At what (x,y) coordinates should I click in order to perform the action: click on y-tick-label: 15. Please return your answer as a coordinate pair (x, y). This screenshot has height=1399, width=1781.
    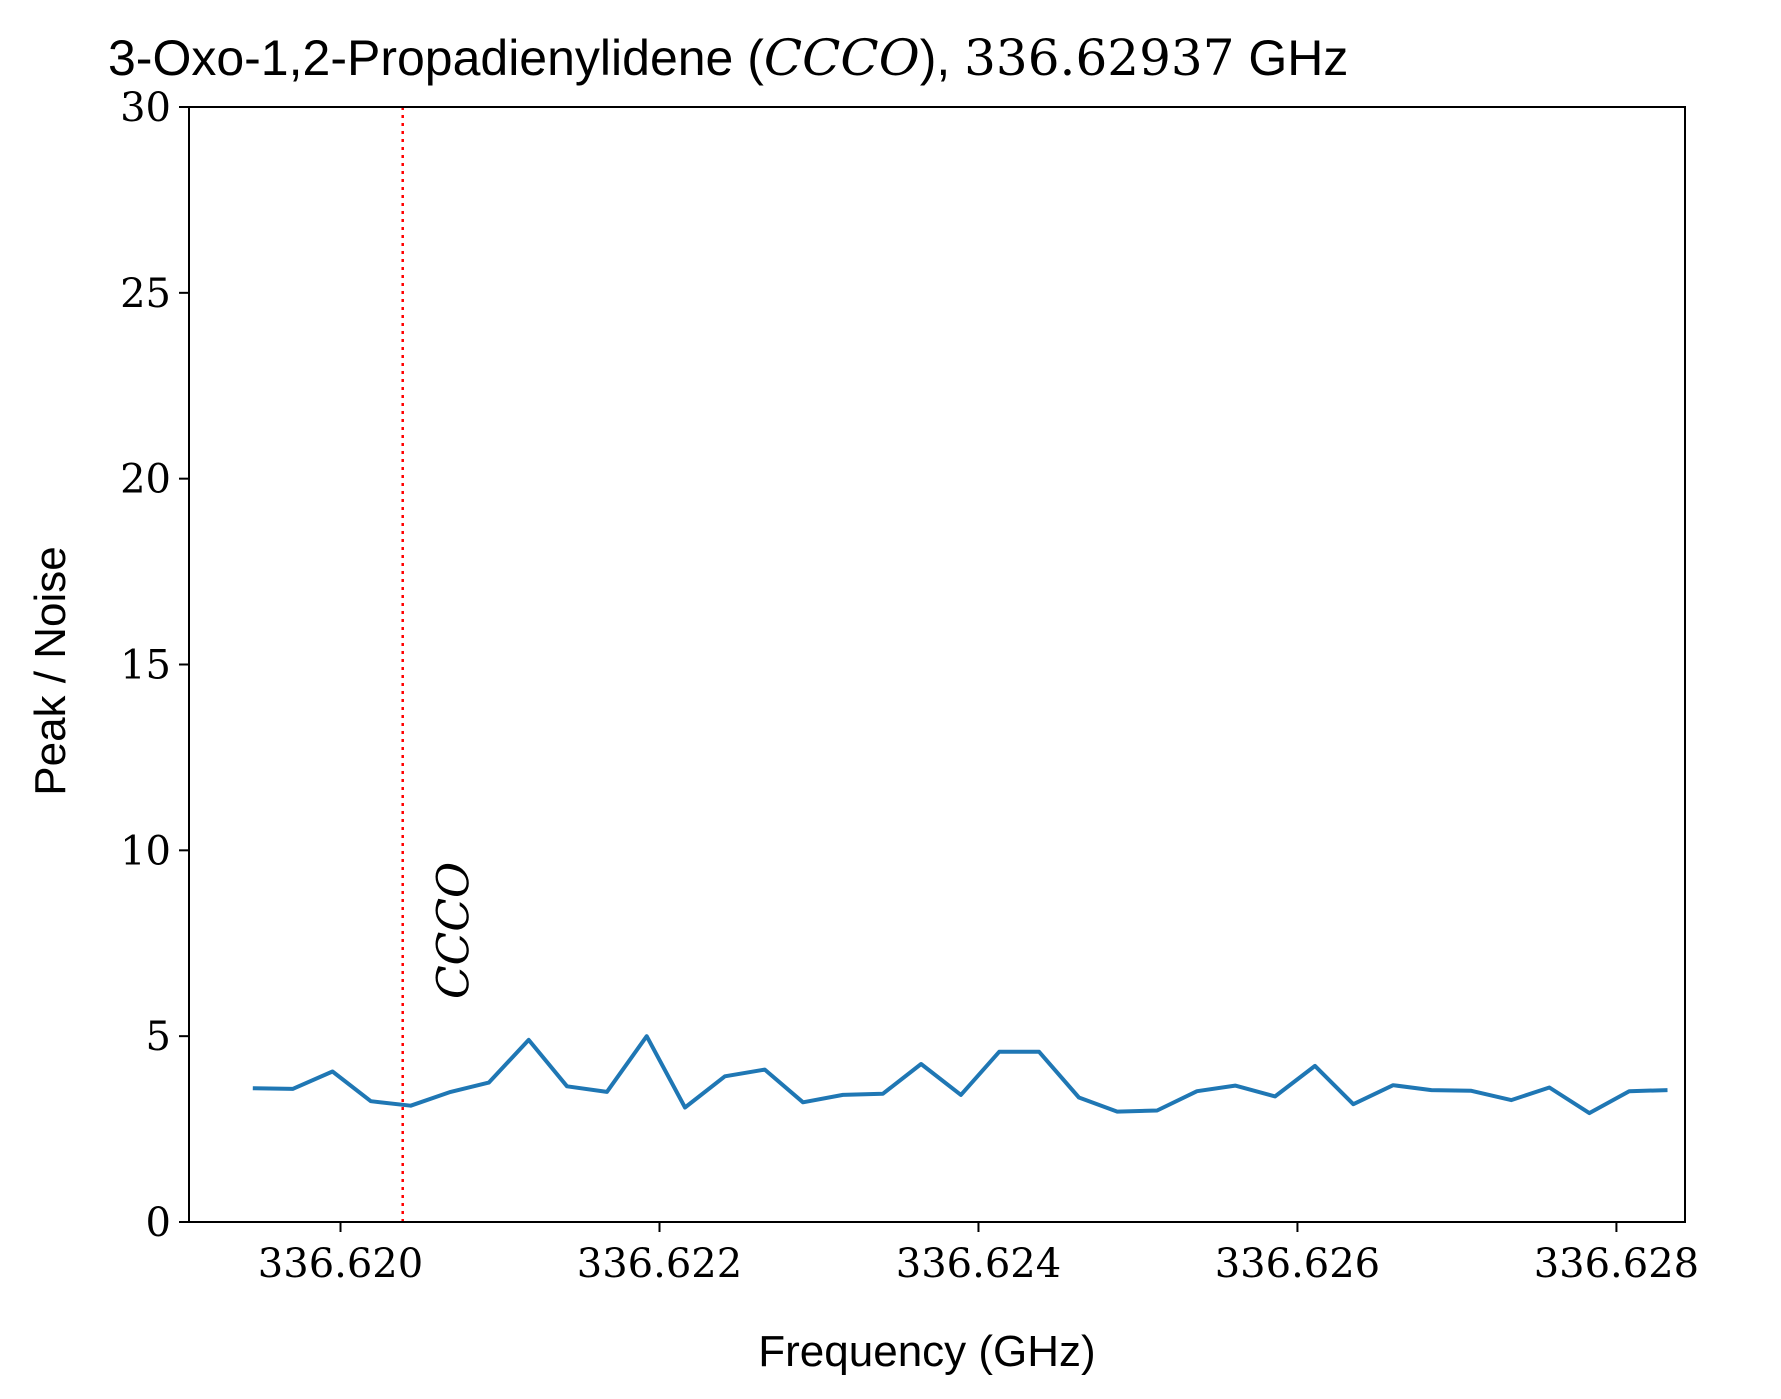
    Looking at the image, I should click on (145, 666).